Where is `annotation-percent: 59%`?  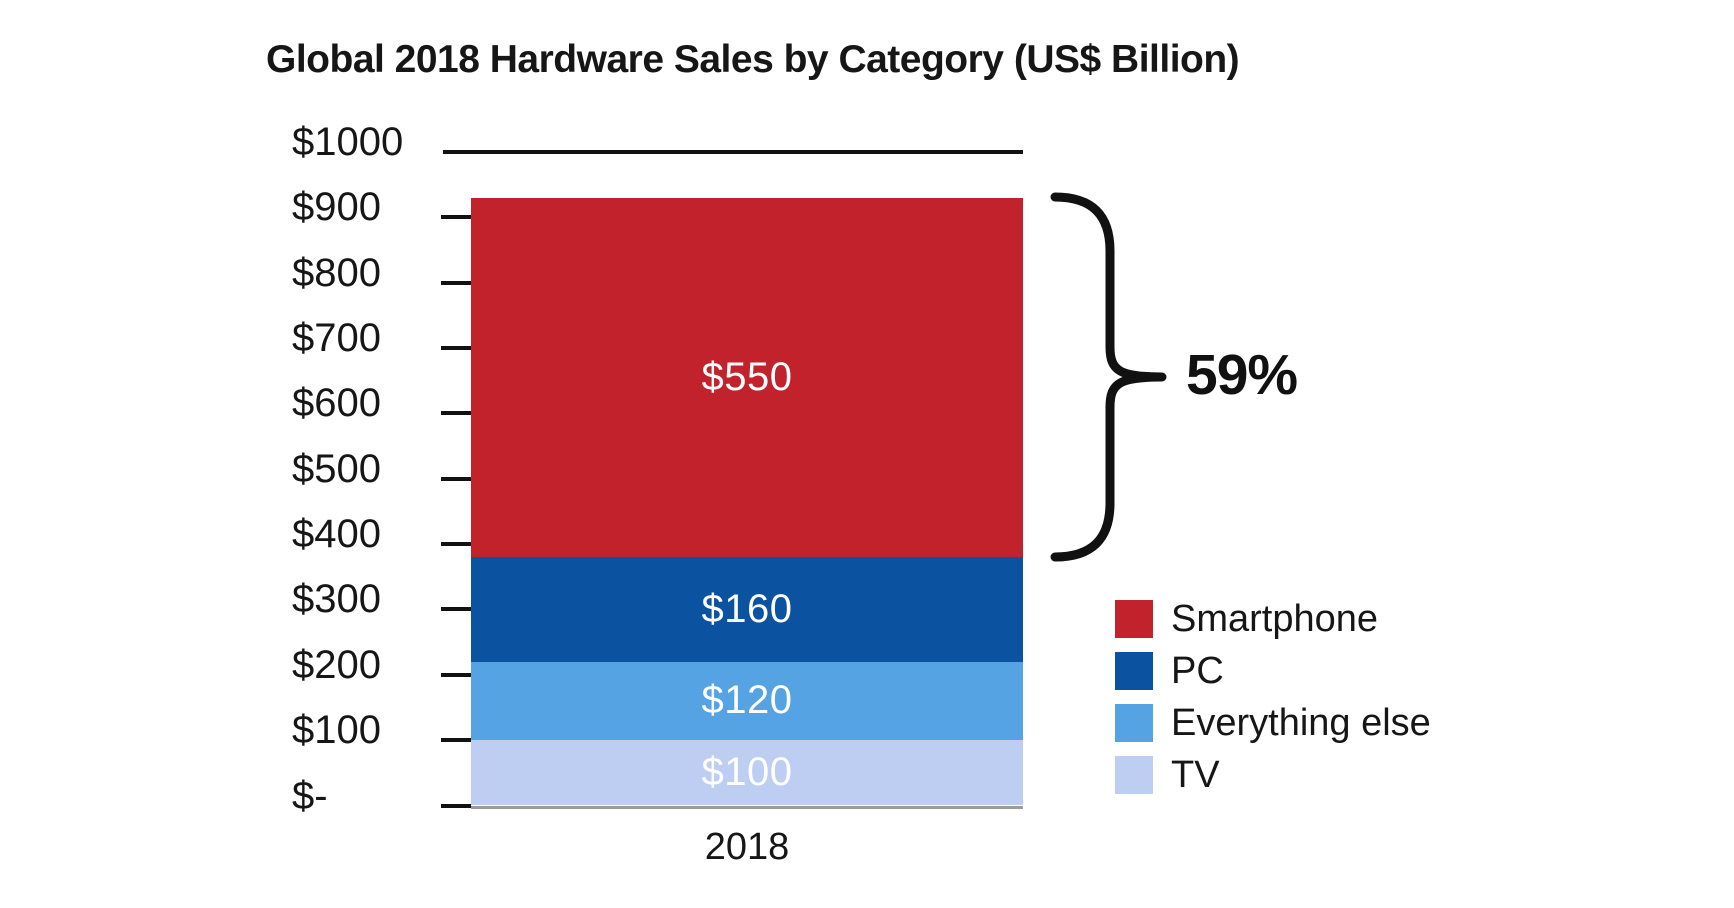
annotation-percent: 59% is located at coordinates (1242, 375).